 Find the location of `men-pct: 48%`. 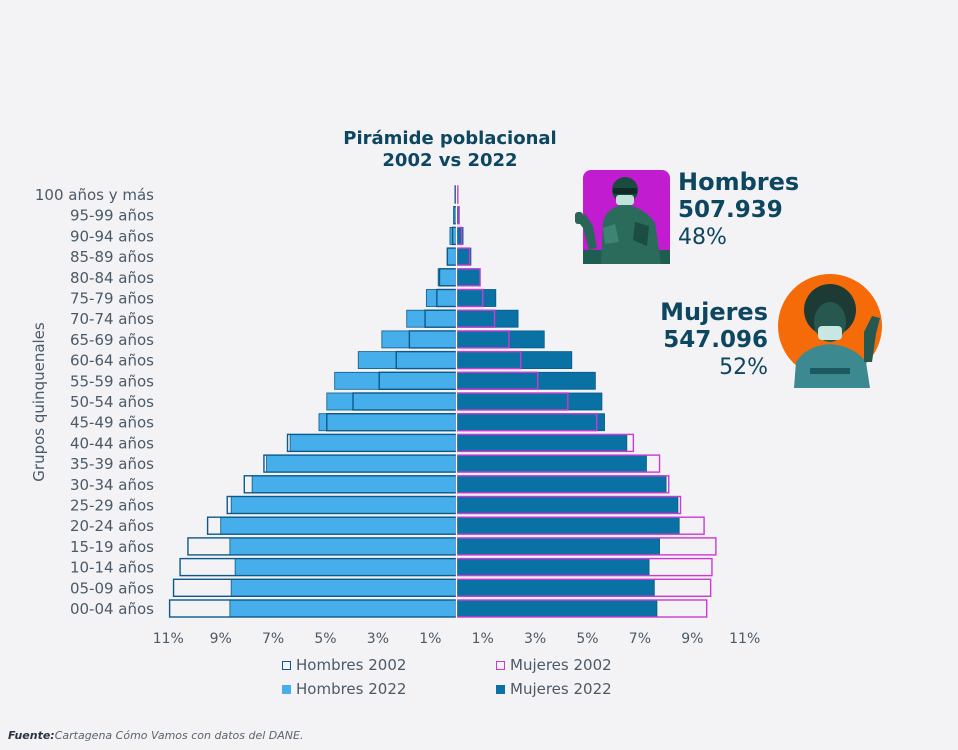

men-pct: 48% is located at coordinates (702, 237).